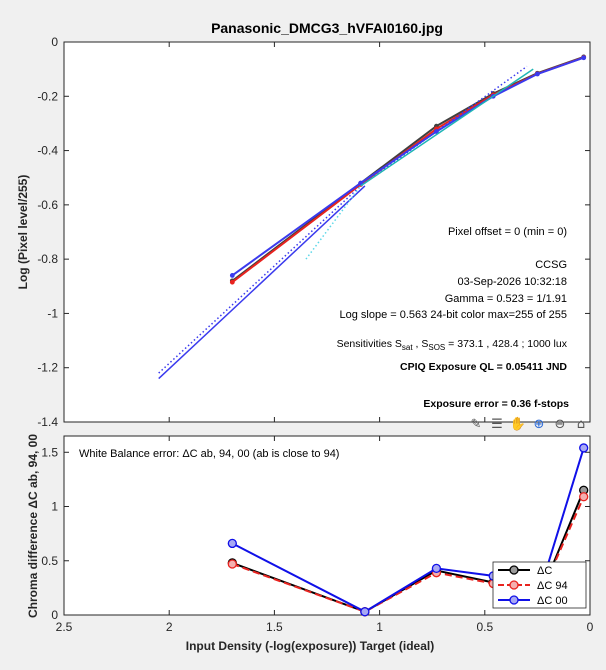 The height and width of the screenshot is (670, 606). Describe the element at coordinates (552, 601) in the screenshot. I see `legend-entry: ΔC 00` at that location.